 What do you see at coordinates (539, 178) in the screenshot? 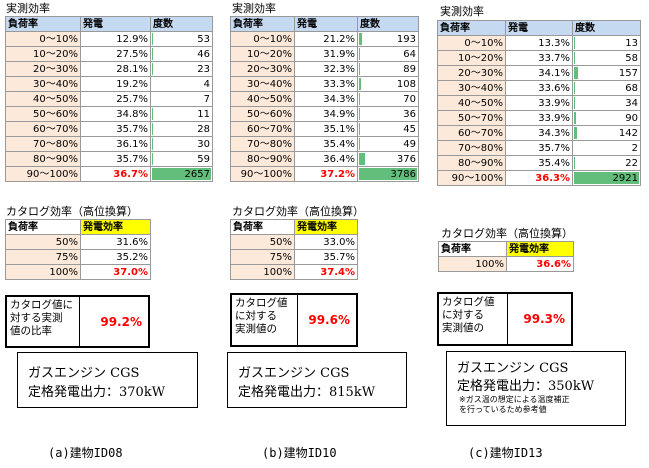
I see `table-row: 90～100% 36.3% 2921` at bounding box center [539, 178].